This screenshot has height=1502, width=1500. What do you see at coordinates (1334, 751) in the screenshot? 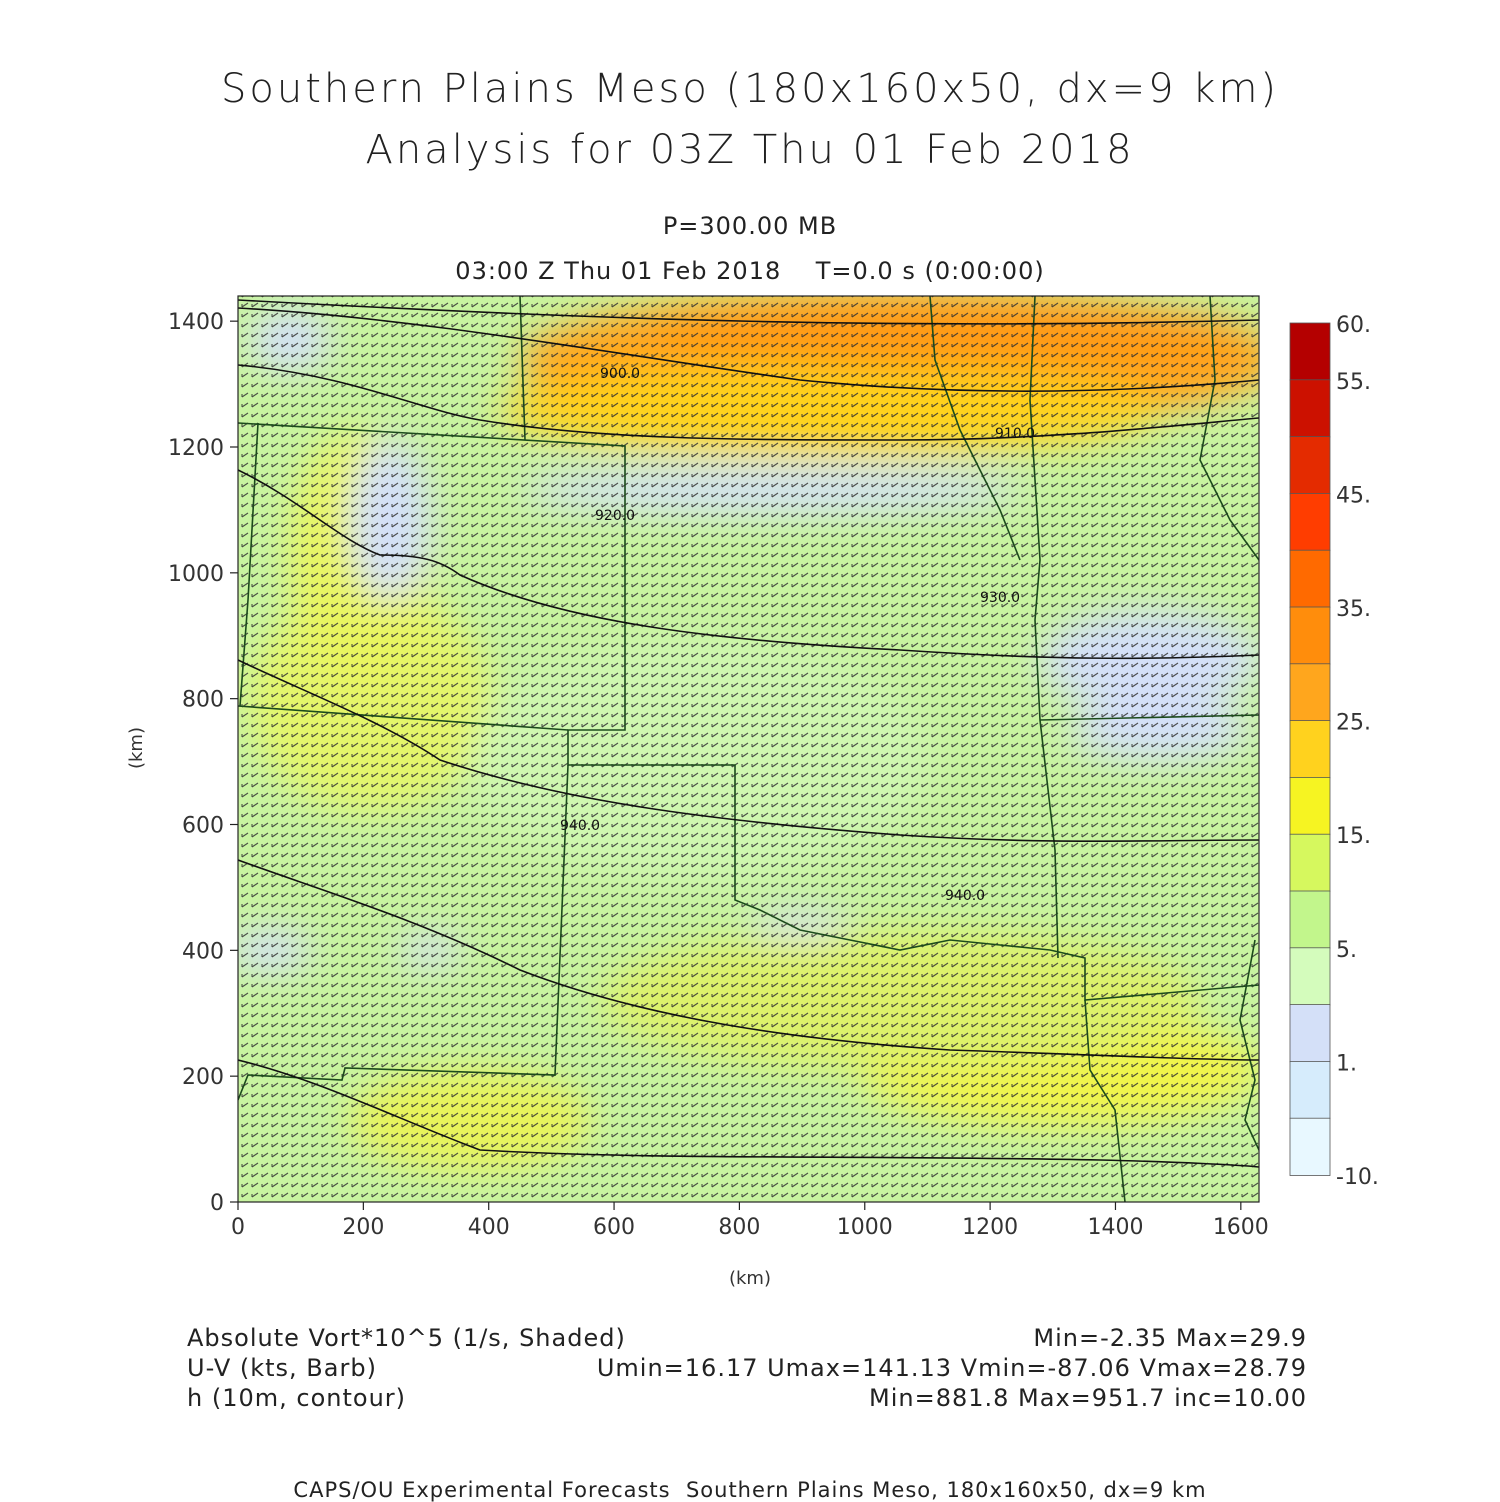
I see `colorbar: 60. 55. 45. 35. 25. 15. 5. 1. -10.` at bounding box center [1334, 751].